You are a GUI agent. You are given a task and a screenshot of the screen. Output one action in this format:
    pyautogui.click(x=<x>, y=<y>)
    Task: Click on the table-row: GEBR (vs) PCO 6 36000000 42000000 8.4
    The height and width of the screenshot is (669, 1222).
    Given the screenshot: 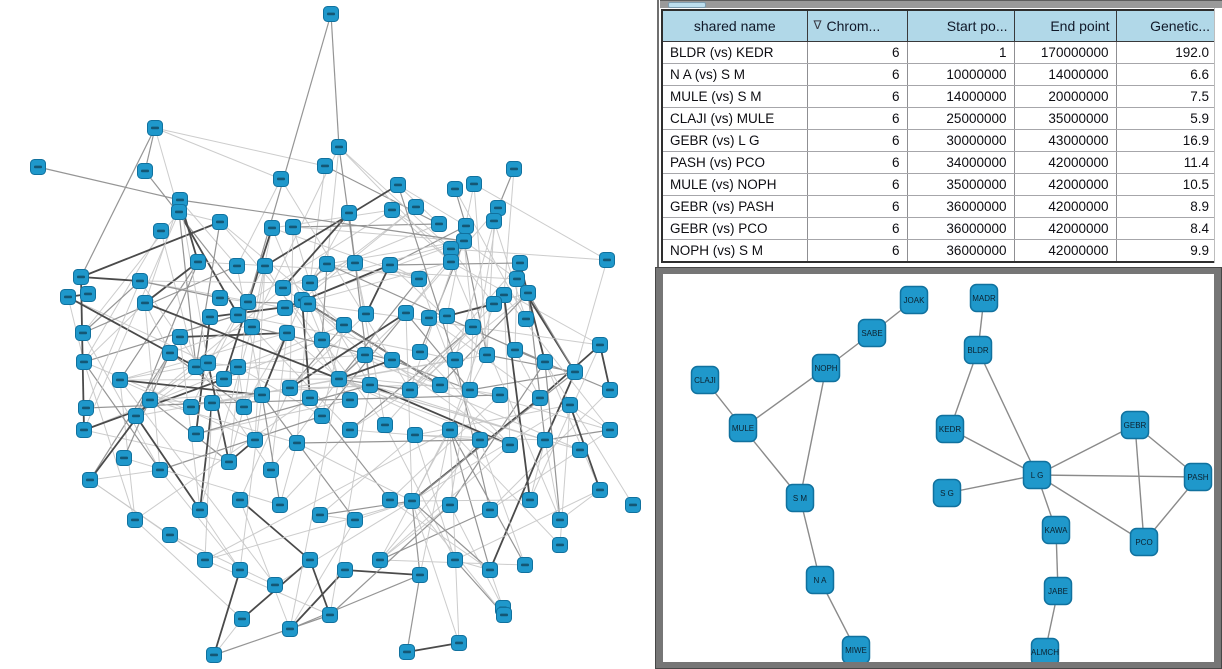 What is the action you would take?
    pyautogui.click(x=939, y=228)
    